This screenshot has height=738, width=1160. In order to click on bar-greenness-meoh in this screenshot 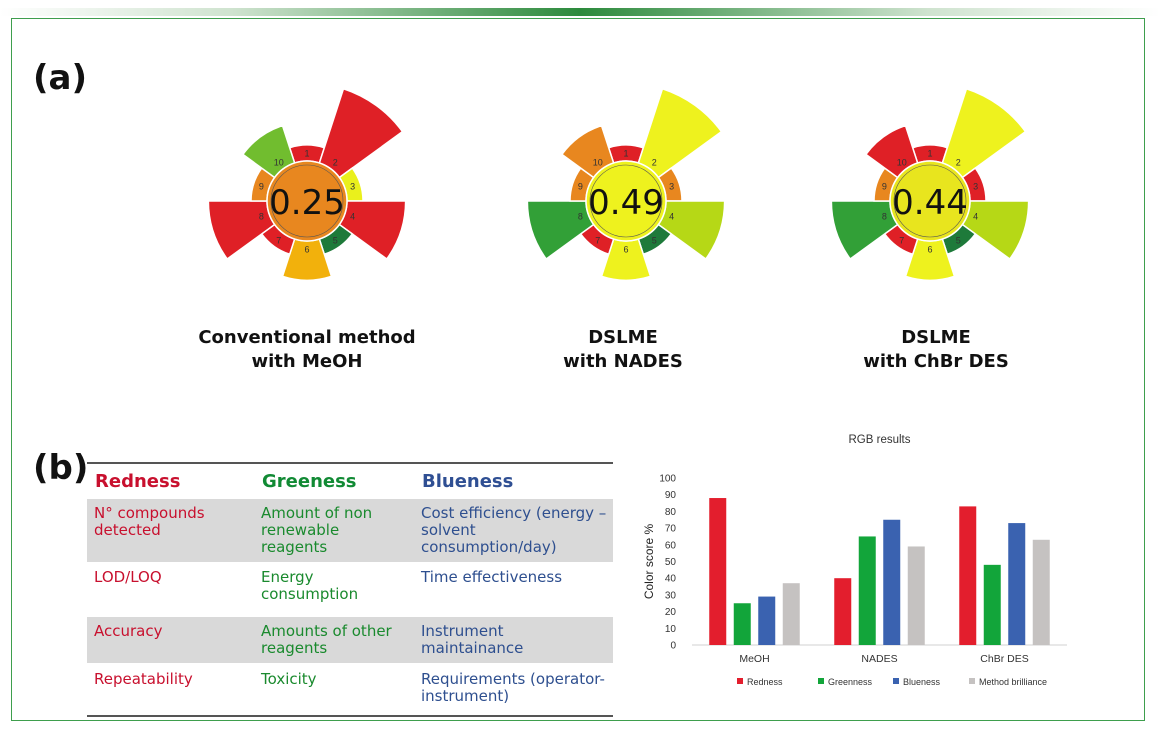, I will do `click(742, 624)`.